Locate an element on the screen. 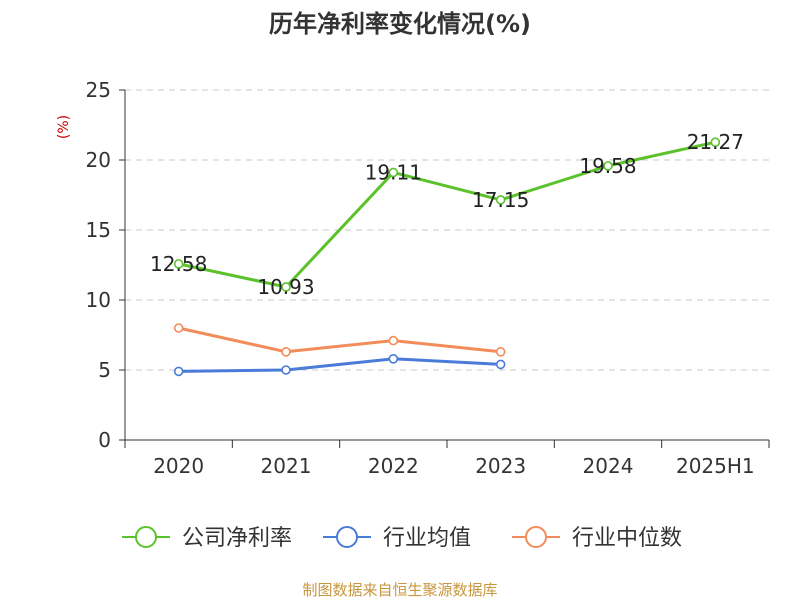 This screenshot has width=800, height=600. data-label: 21.27 is located at coordinates (715, 142).